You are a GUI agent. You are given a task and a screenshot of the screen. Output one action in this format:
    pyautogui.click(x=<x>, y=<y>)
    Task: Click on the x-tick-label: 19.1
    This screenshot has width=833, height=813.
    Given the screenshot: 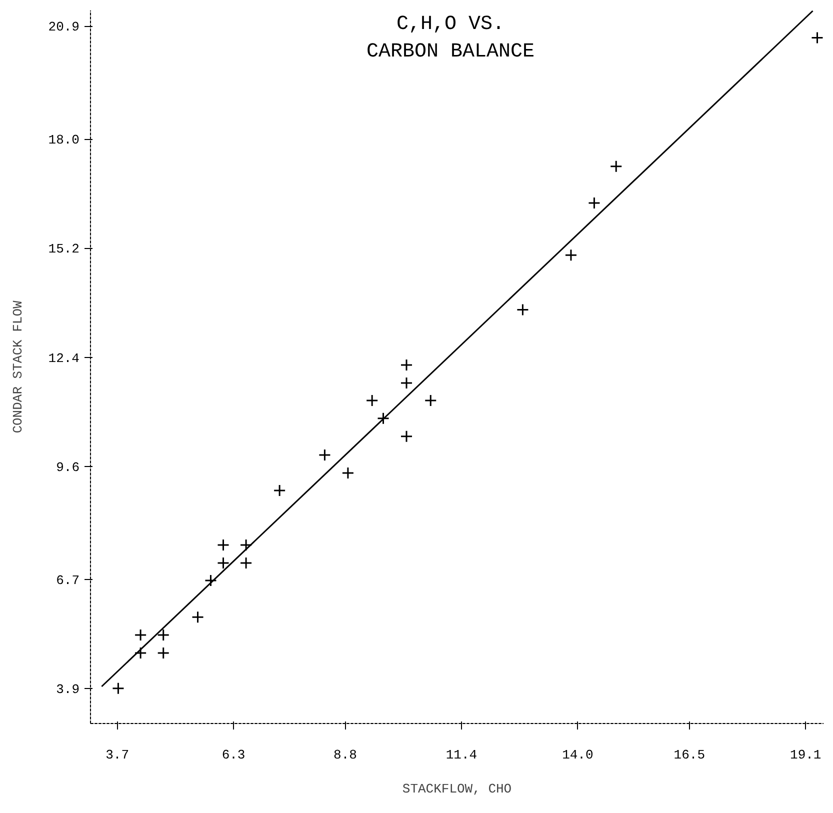 What is the action you would take?
    pyautogui.click(x=806, y=755)
    